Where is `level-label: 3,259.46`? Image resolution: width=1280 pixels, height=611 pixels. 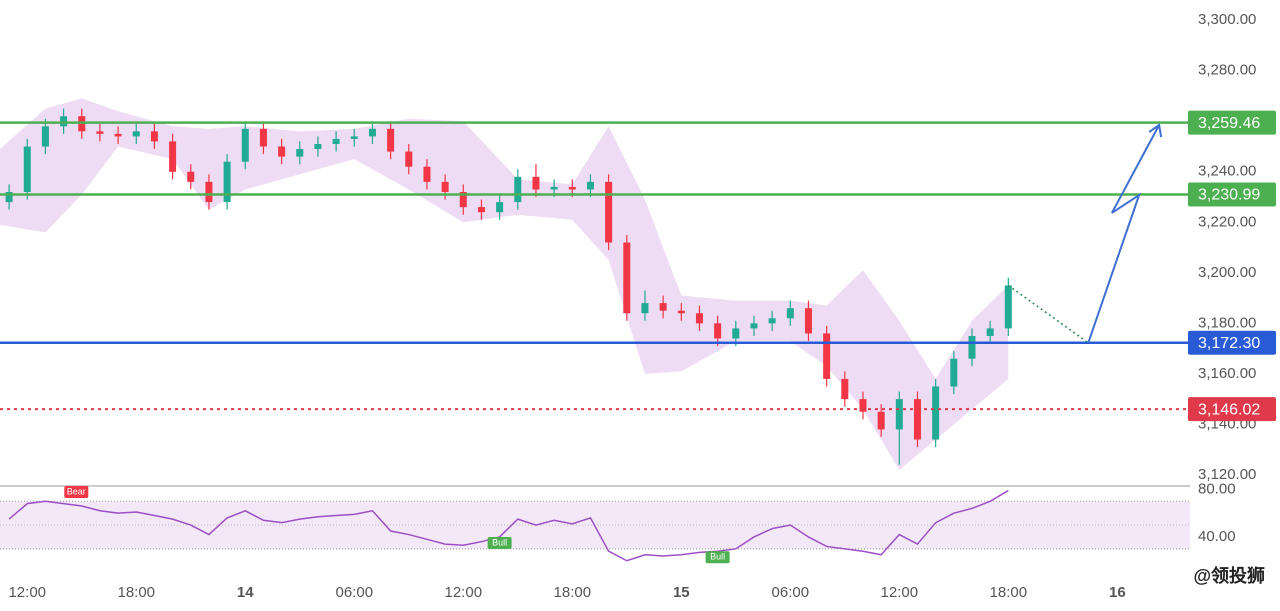 level-label: 3,259.46 is located at coordinates (1229, 123).